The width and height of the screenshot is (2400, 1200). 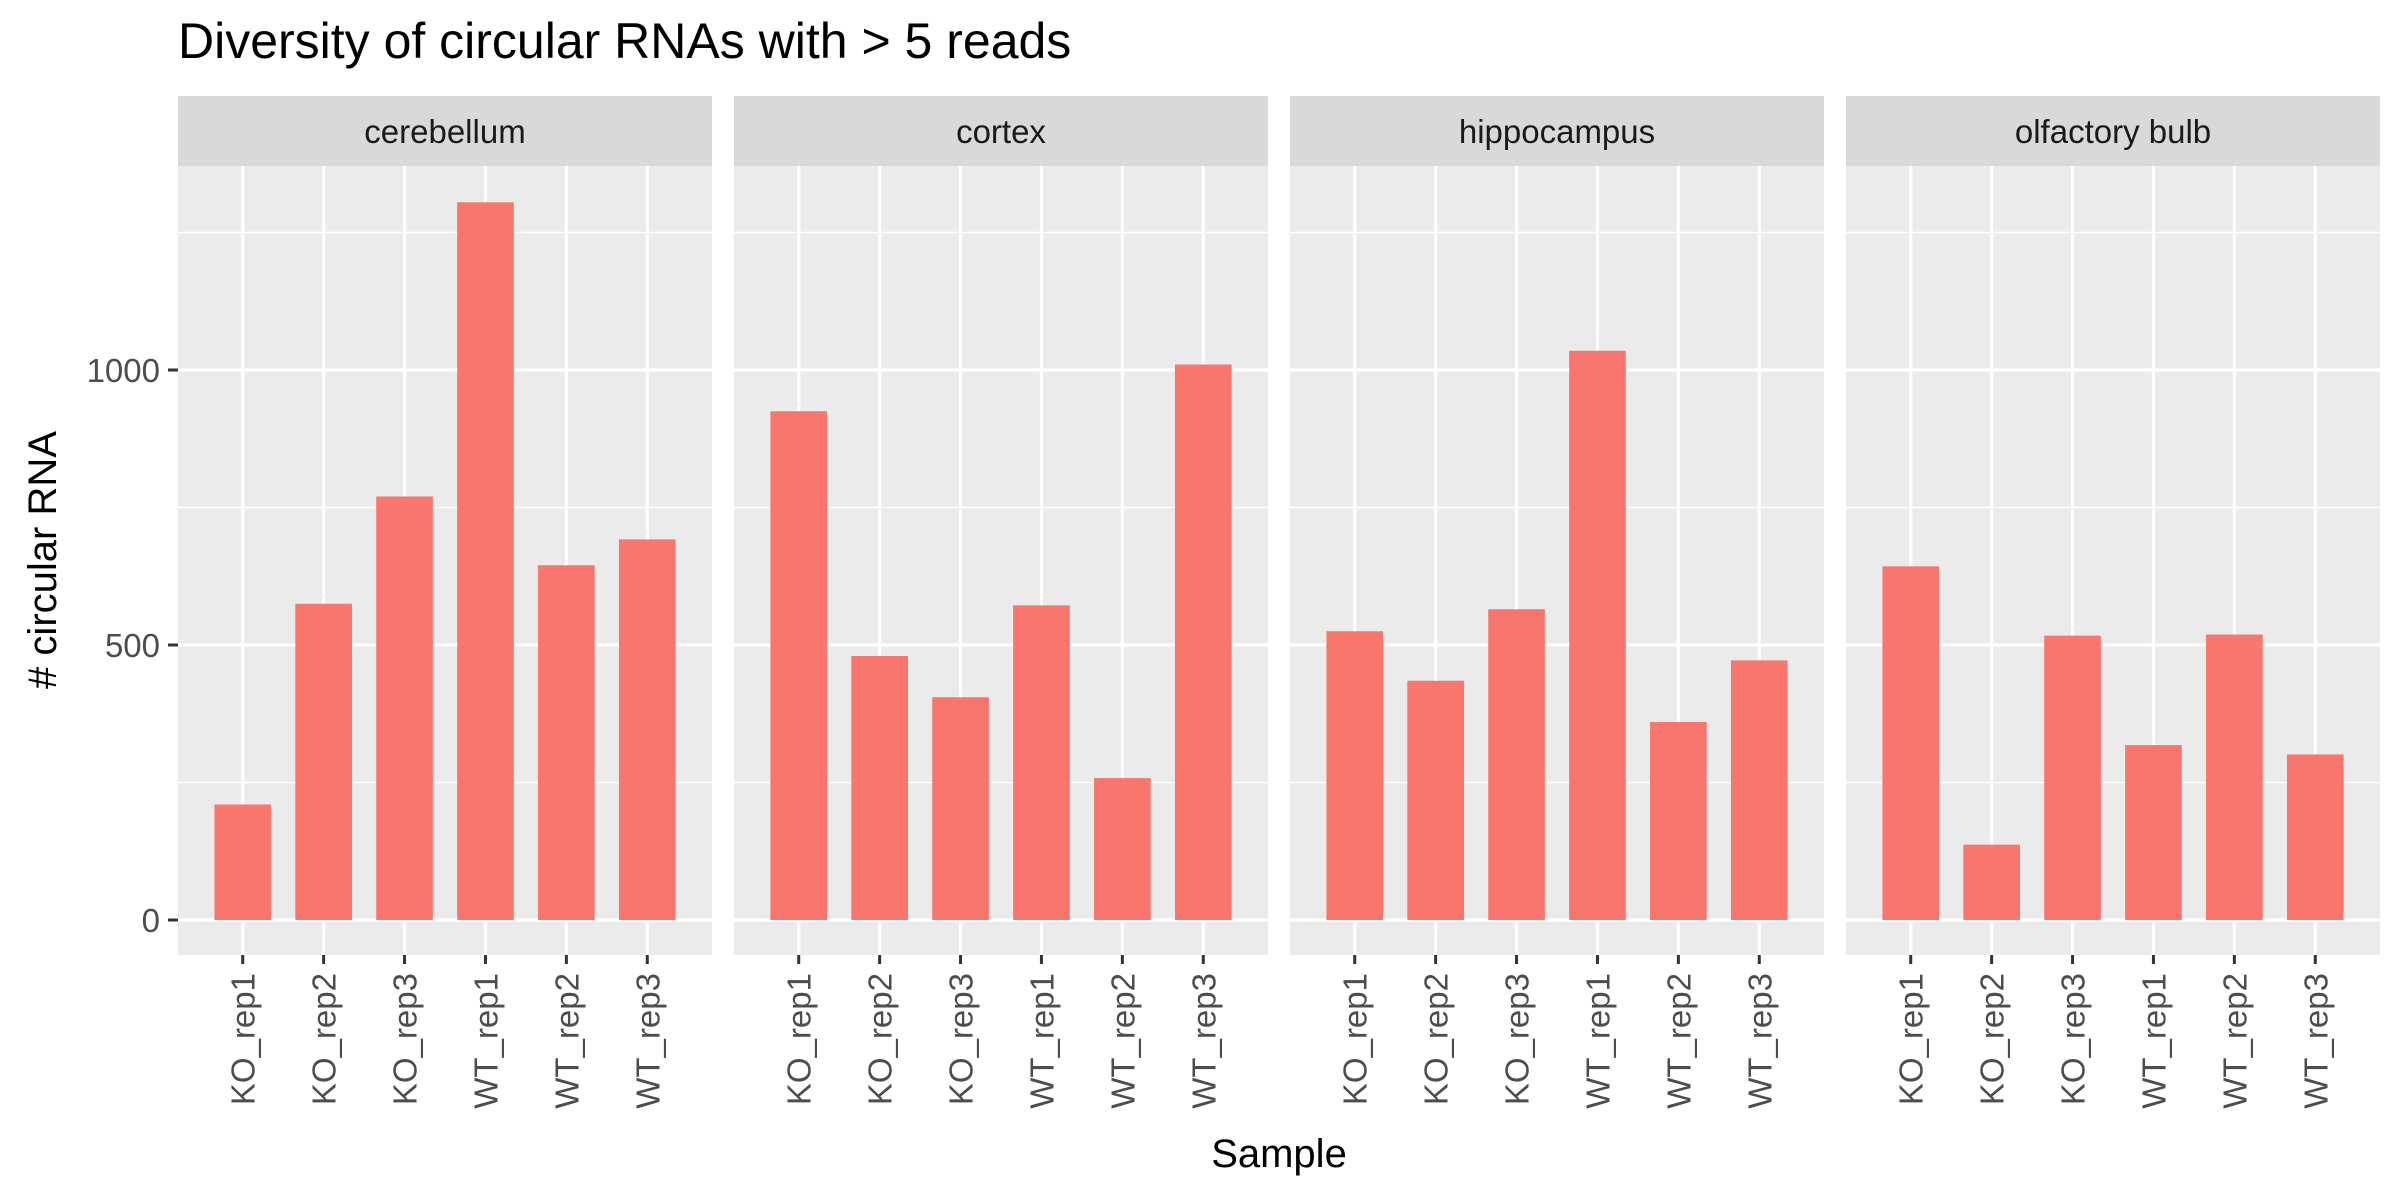 I want to click on y-axis-title: # circular RNA, so click(x=43, y=560).